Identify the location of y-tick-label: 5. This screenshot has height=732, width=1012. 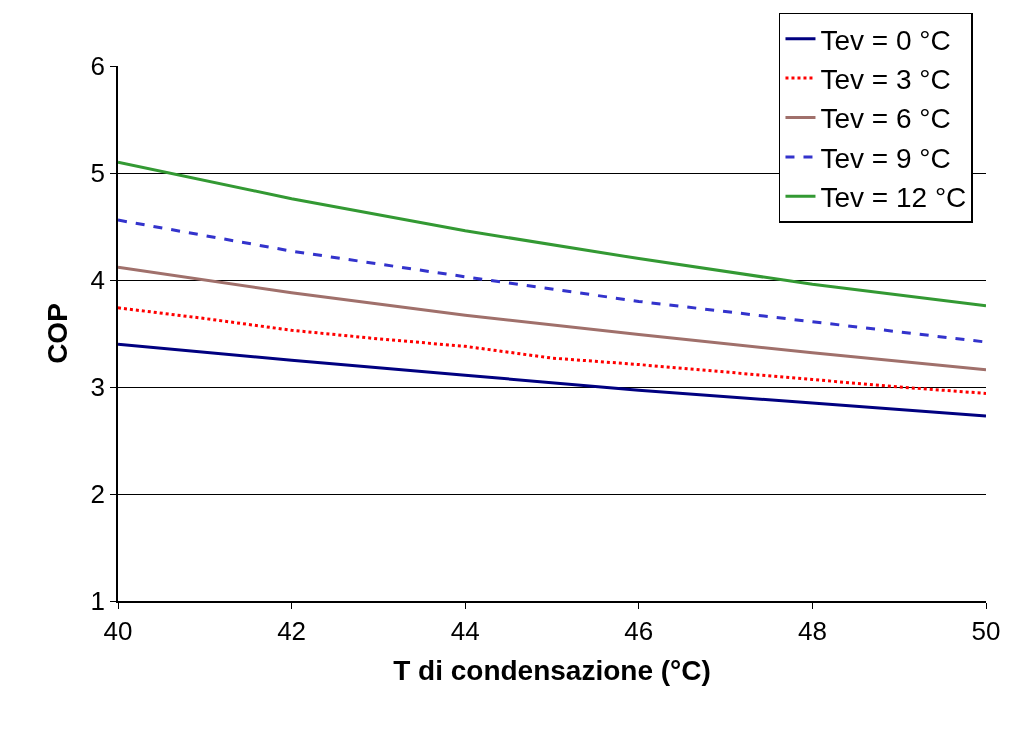
(98, 173).